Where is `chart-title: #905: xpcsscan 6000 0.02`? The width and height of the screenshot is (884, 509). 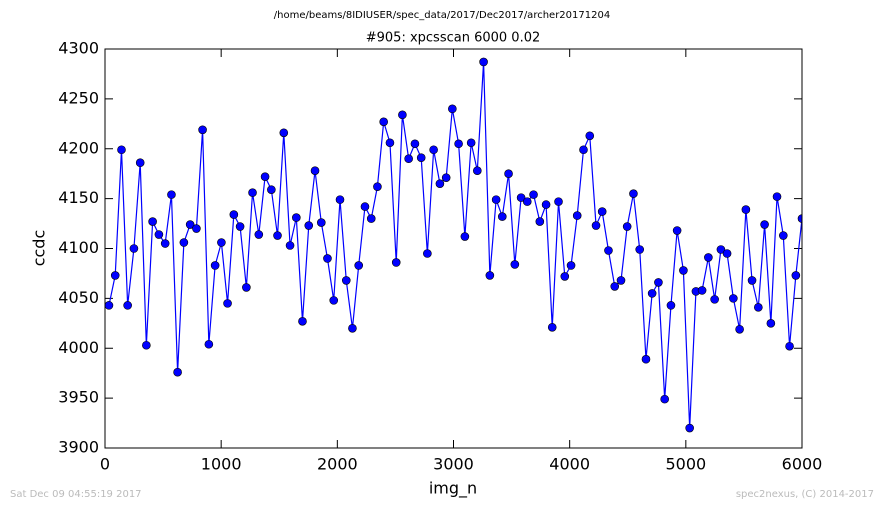 chart-title: #905: xpcsscan 6000 0.02 is located at coordinates (453, 38).